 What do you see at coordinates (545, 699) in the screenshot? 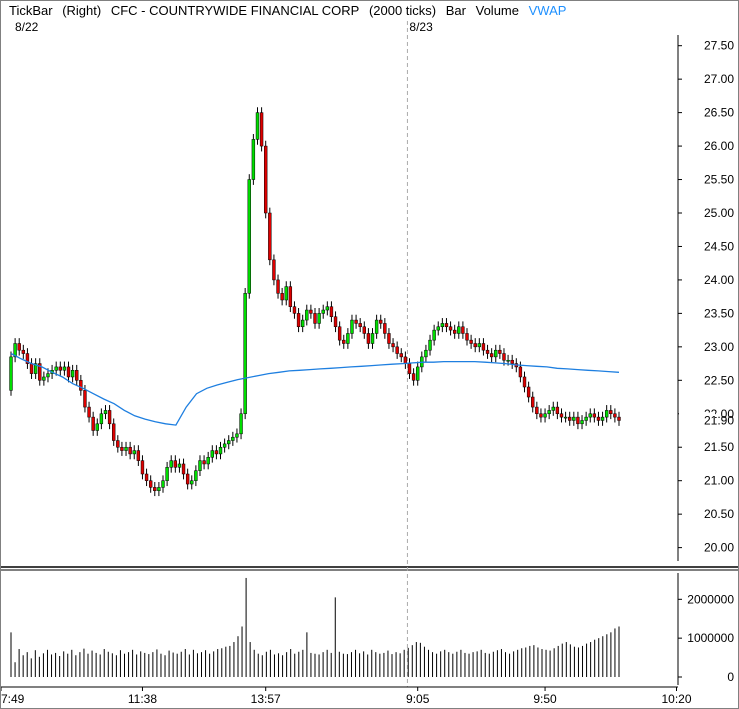
I see `time-tick-label: 9:50` at bounding box center [545, 699].